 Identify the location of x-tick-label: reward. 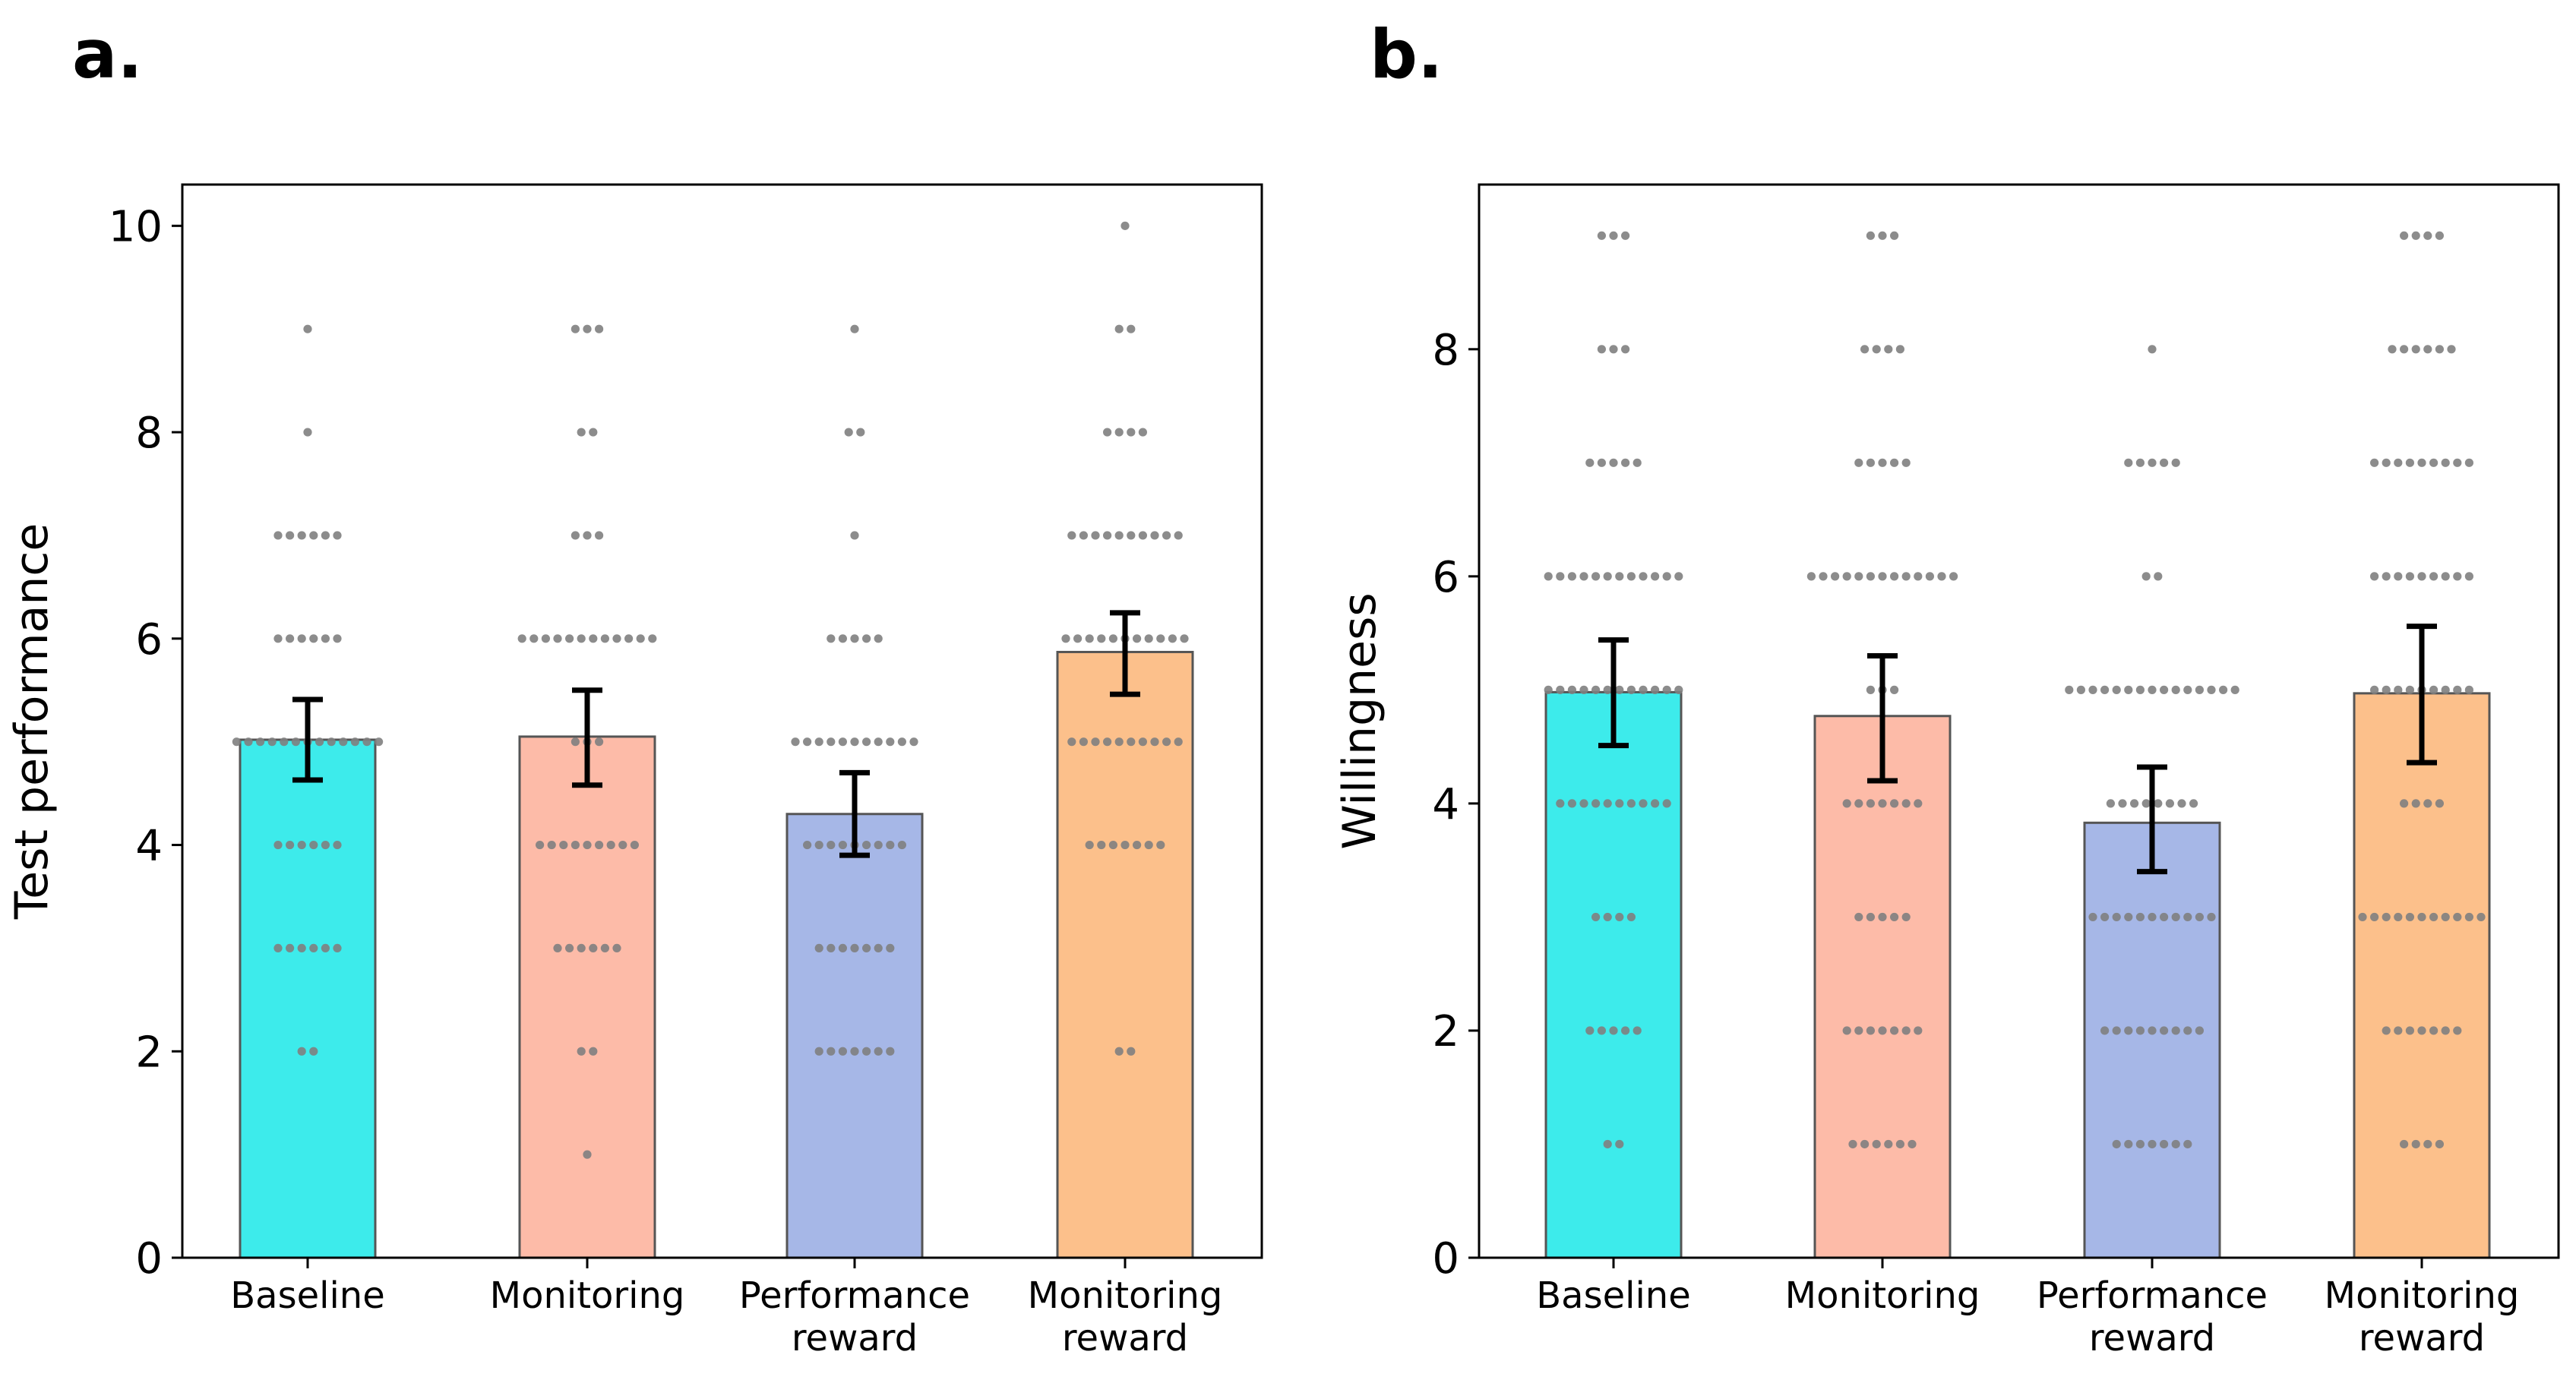
(1125, 1338).